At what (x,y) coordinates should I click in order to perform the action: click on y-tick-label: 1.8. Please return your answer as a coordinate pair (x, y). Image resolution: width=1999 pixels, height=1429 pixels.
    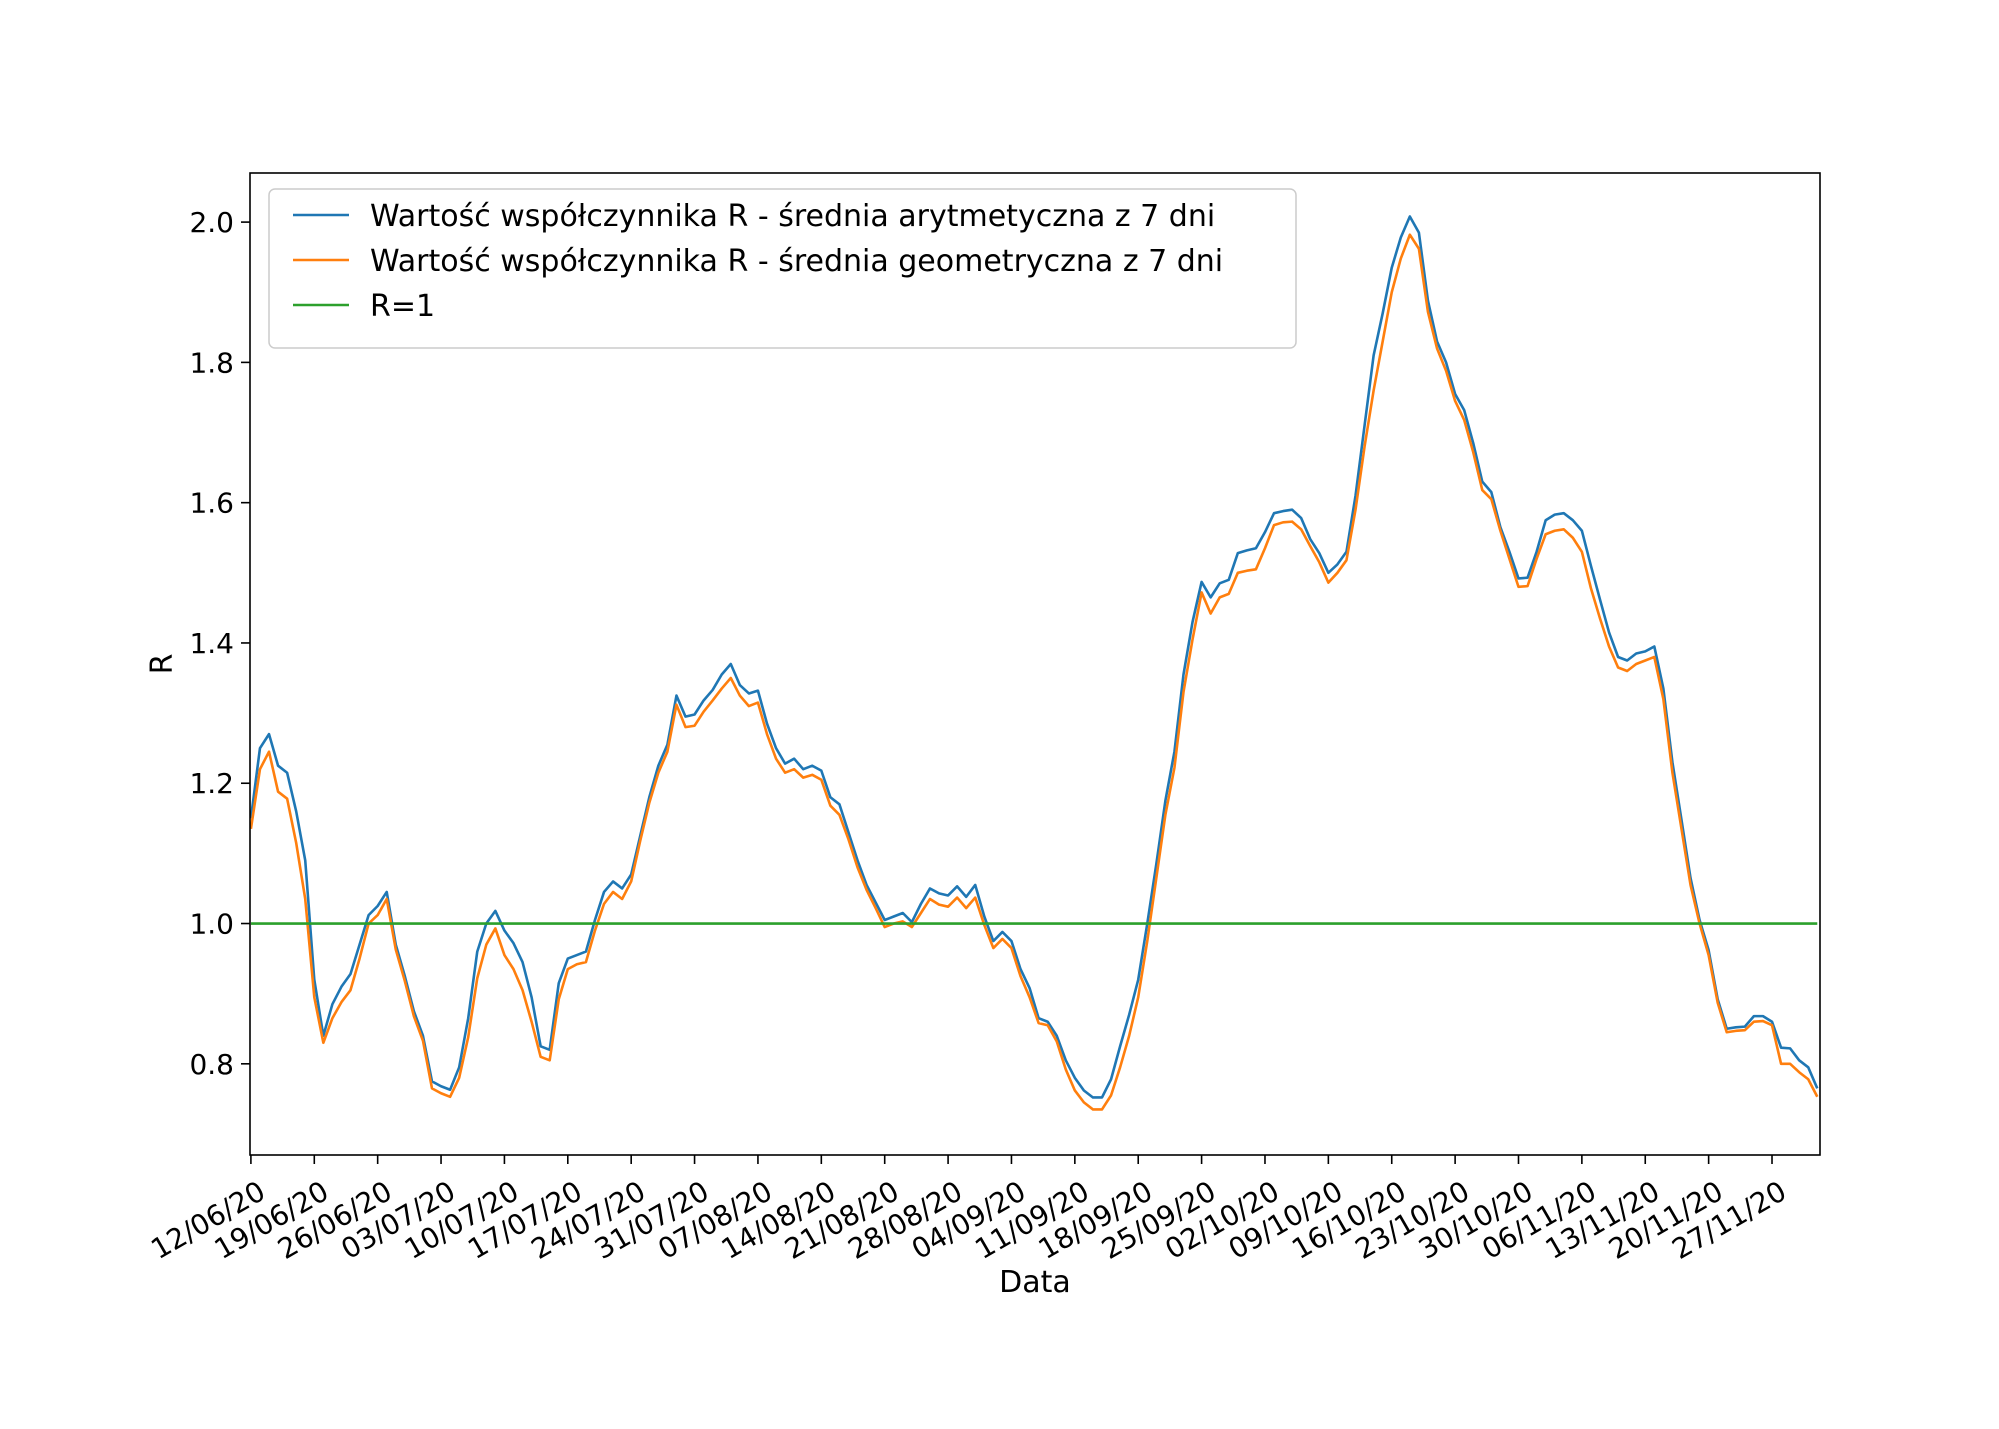
    Looking at the image, I should click on (211, 362).